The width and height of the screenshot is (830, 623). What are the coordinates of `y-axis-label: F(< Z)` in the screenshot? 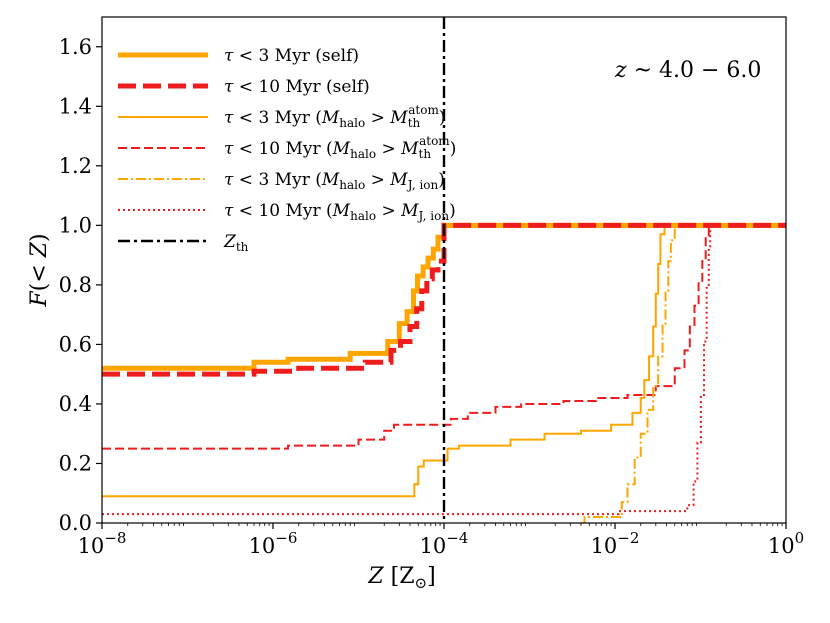 It's located at (39, 270).